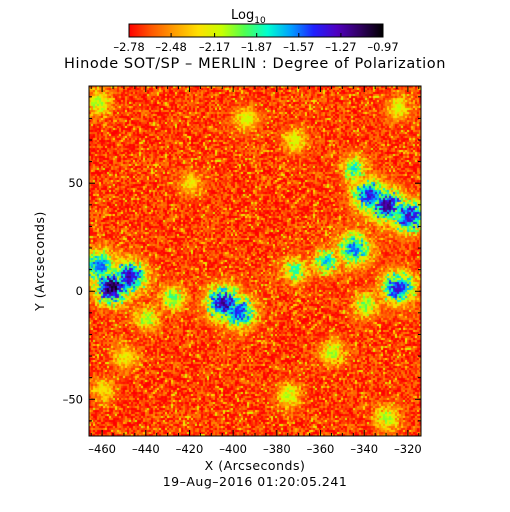 The image size is (510, 512). What do you see at coordinates (248, 17) in the screenshot?
I see `colorbar-label: Log10` at bounding box center [248, 17].